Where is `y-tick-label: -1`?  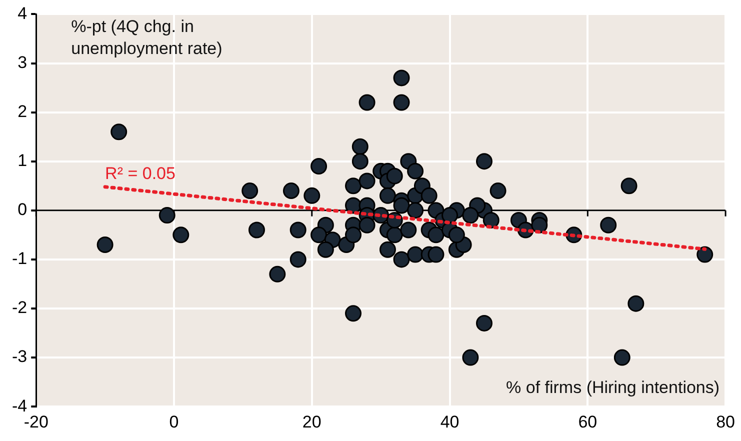 y-tick-label: -1 is located at coordinates (20, 258).